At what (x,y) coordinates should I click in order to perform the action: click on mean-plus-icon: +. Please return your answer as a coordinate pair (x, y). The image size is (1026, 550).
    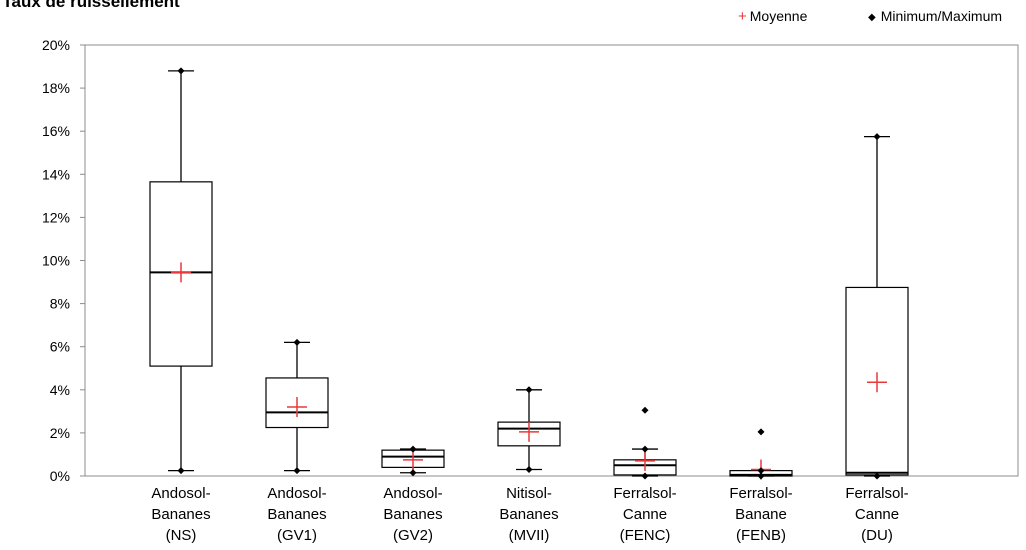
    Looking at the image, I should click on (742, 16).